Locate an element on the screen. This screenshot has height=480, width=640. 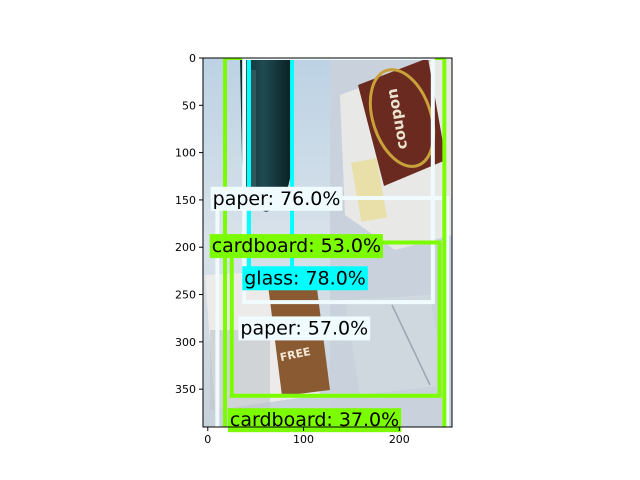
y-axis-ticks: 0 50 100 150 200 250 300 350 is located at coordinates (189, 224).